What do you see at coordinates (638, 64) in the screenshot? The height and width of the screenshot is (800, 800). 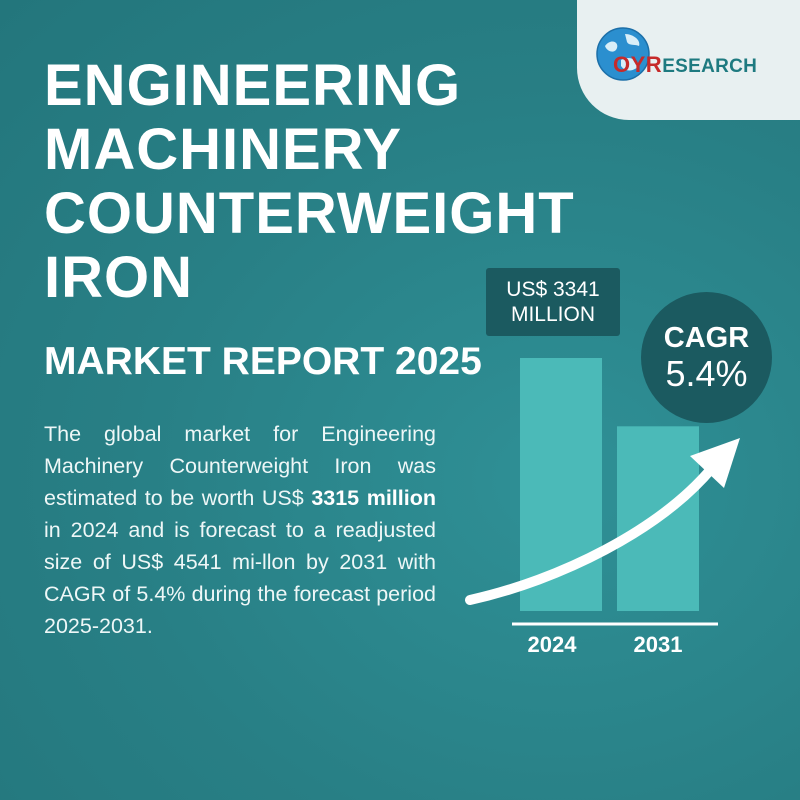 I see `brand-logo-red: OYR` at bounding box center [638, 64].